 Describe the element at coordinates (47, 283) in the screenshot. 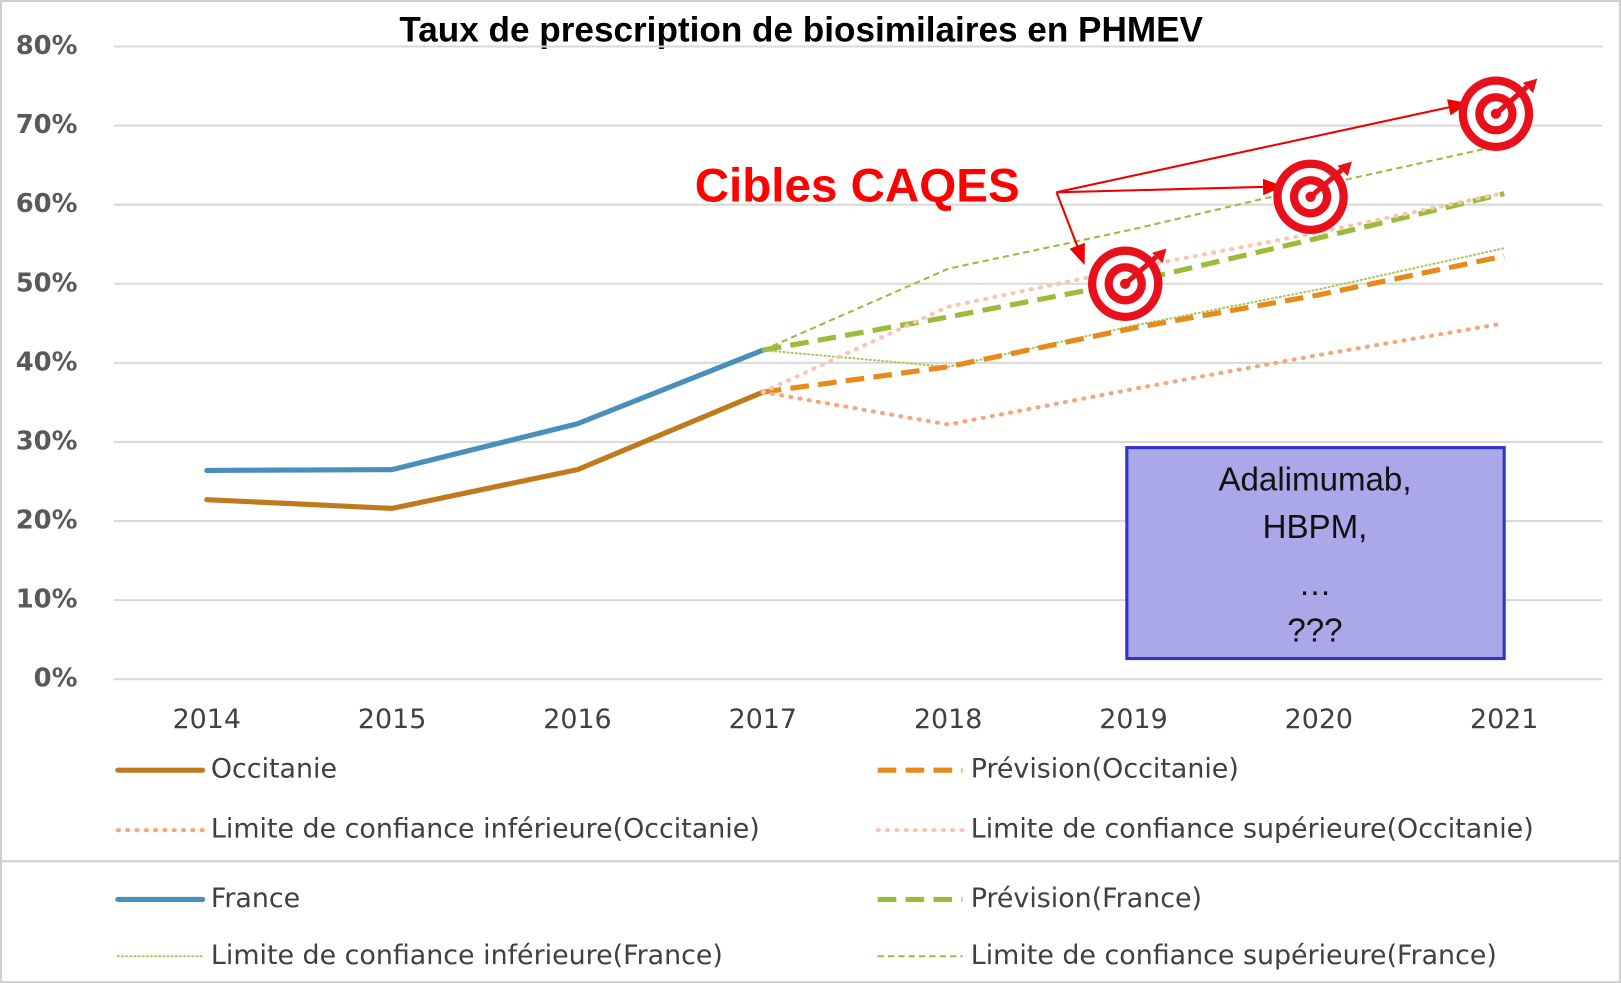

I see `y-tick-label: 50%` at that location.